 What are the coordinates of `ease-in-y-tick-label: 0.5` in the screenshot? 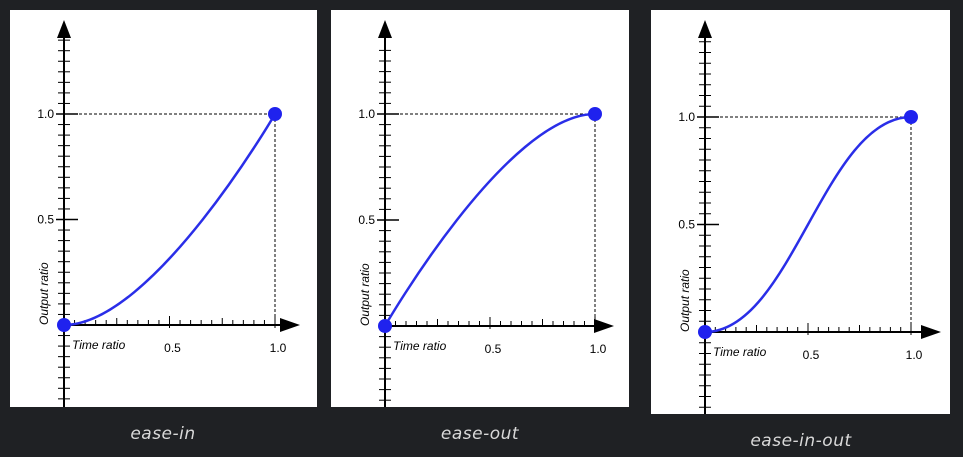 It's located at (45, 220).